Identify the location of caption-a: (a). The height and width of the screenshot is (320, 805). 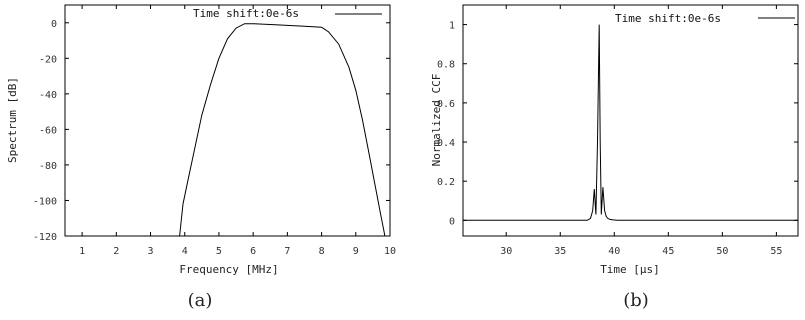
(200, 300).